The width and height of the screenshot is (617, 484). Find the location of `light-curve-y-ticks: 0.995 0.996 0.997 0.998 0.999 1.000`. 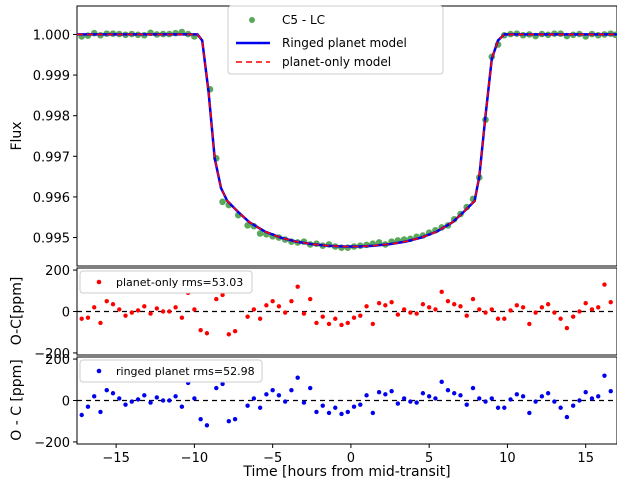

light-curve-y-ticks: 0.995 0.996 0.997 0.998 0.999 1.000 is located at coordinates (55, 137).